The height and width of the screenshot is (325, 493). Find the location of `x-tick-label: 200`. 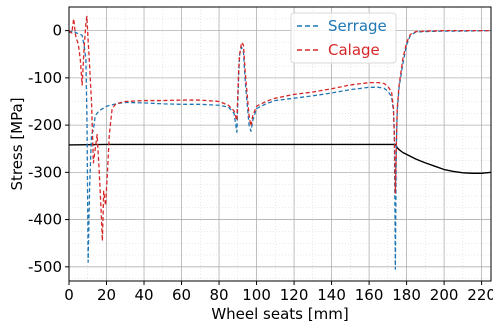

x-tick-label: 200 is located at coordinates (444, 295).